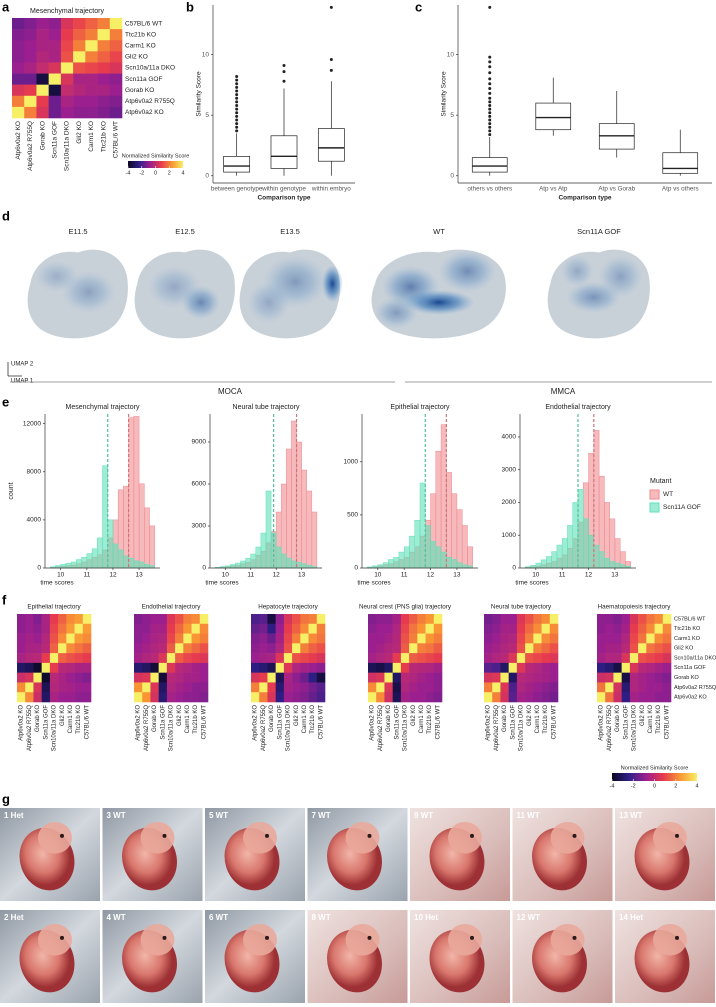  I want to click on panel-title: Epithelial trajectory, so click(420, 407).